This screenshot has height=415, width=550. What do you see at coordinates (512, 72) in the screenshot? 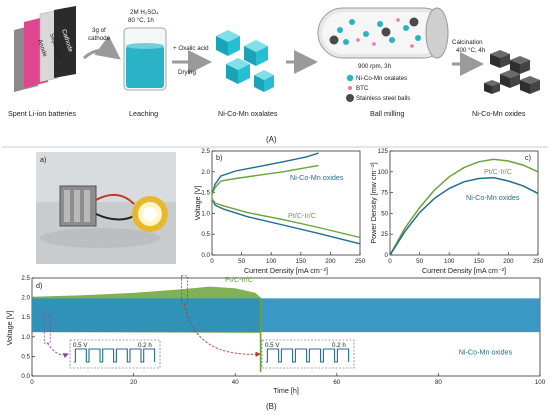
I see `oxide-blocks-illustration` at bounding box center [512, 72].